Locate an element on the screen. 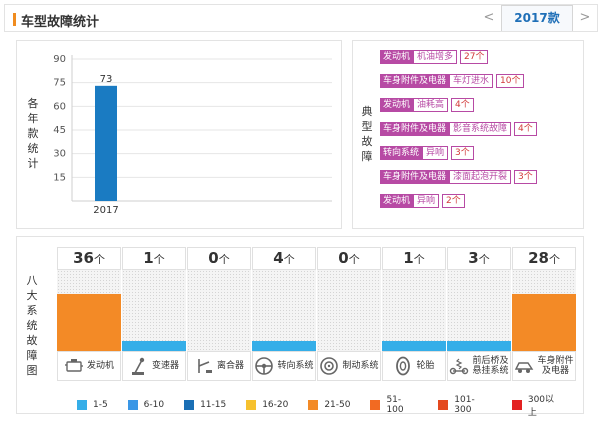 The height and width of the screenshot is (421, 600). system-count-value: 0 is located at coordinates (213, 258).